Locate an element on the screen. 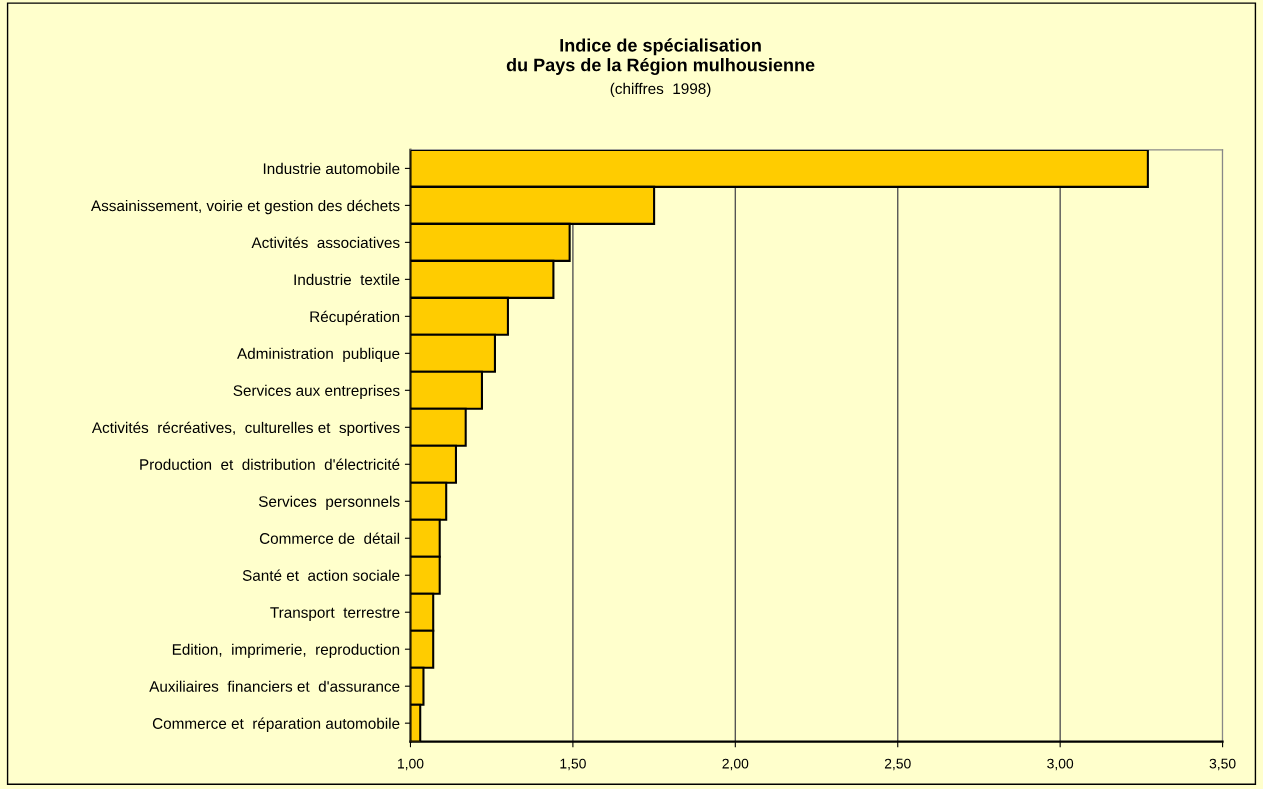 This screenshot has height=789, width=1263. y-tick-label: Production et distribution d'électricité is located at coordinates (270, 464).